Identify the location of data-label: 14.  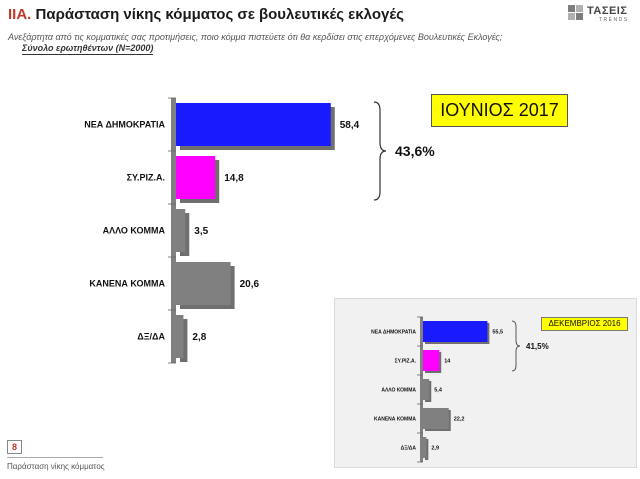
(447, 361).